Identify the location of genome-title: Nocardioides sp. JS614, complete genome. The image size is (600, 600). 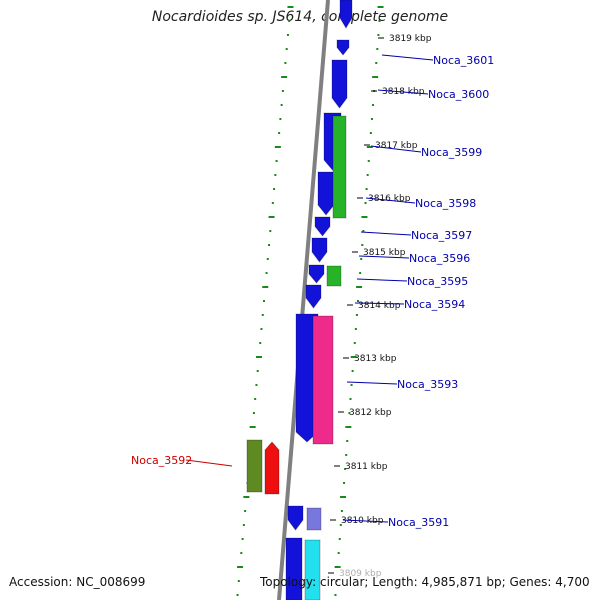
(300, 17).